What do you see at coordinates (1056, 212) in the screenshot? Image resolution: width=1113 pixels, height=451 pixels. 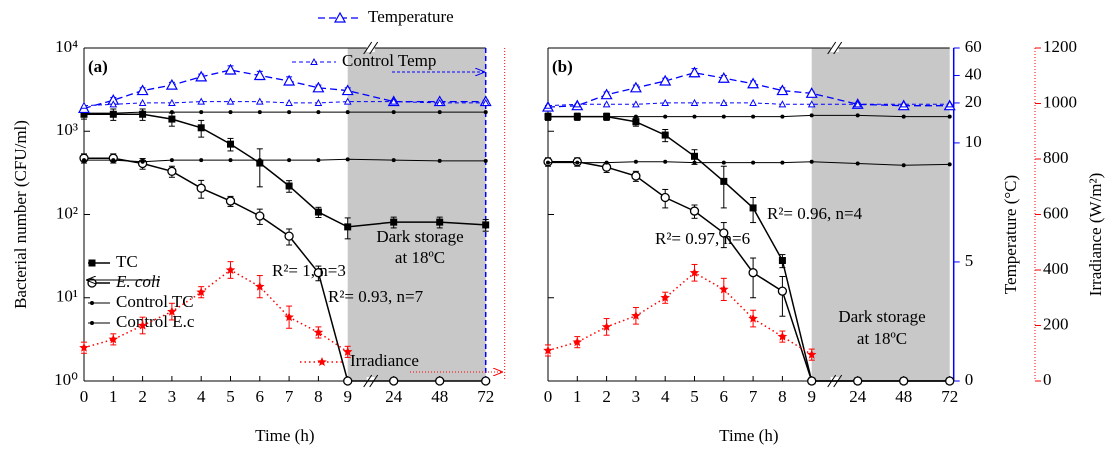 I see `y3-tick-label: 600` at bounding box center [1056, 212].